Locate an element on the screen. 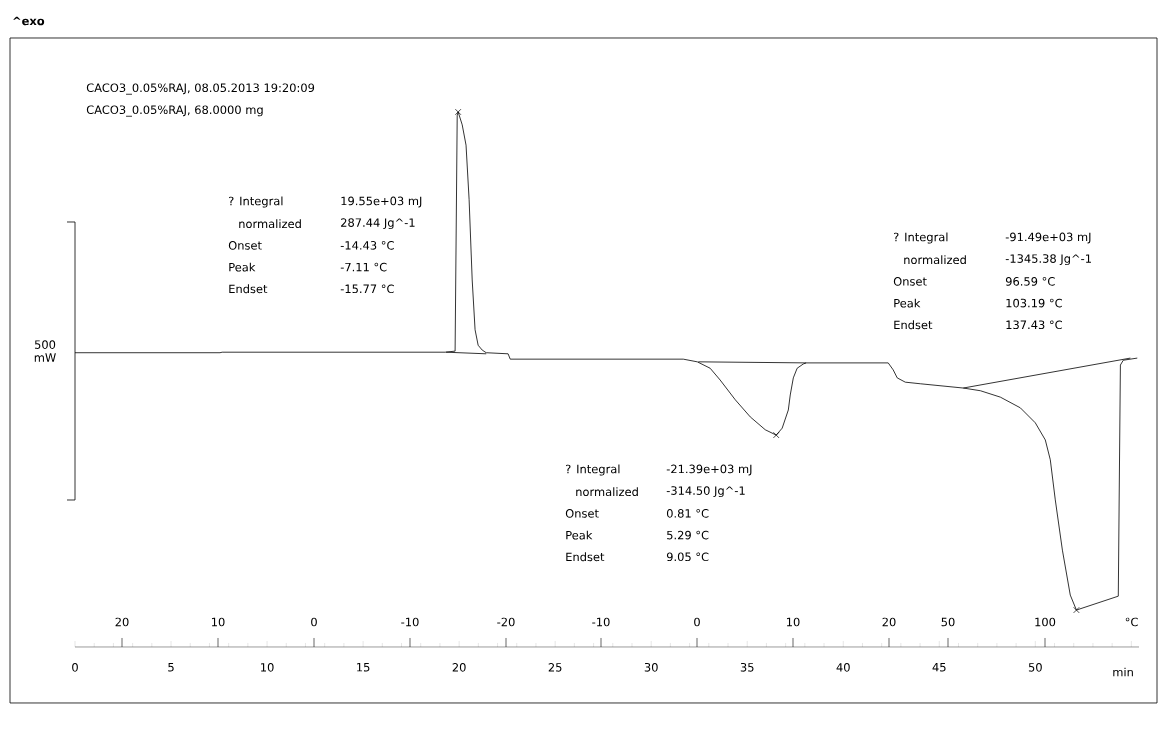  text: CACO3_0.05%RAJ, 08.05.2013 19:20:09 is located at coordinates (200, 89).